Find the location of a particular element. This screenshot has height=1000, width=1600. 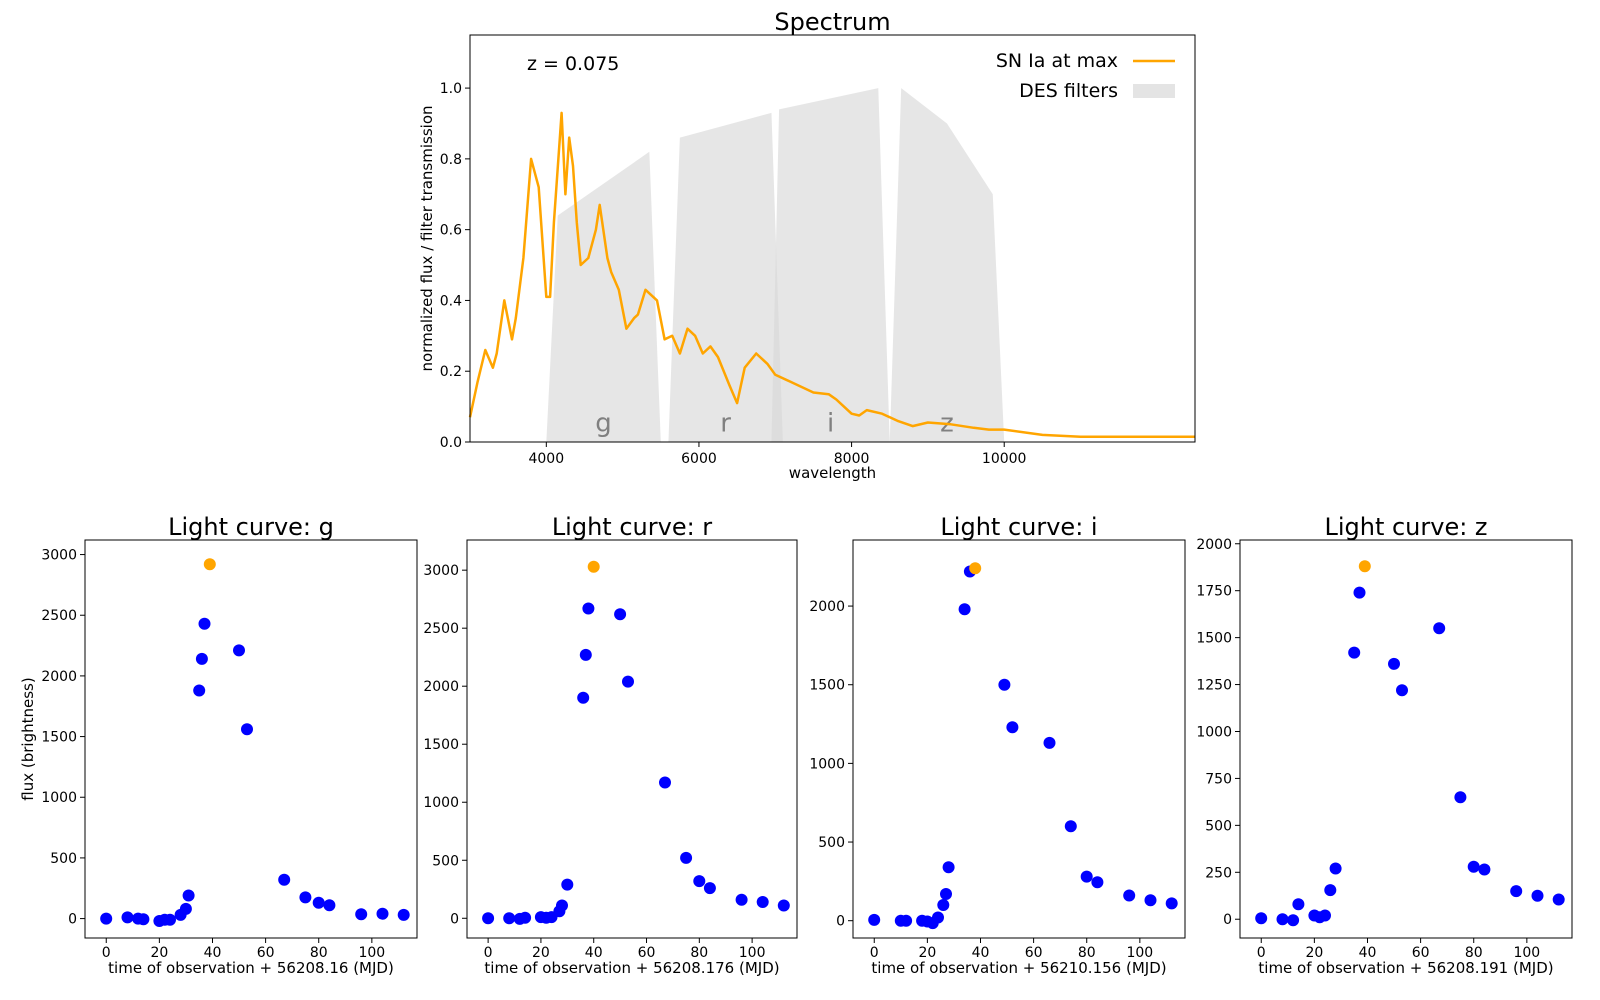

x-tick-label: 4000 is located at coordinates (546, 459).